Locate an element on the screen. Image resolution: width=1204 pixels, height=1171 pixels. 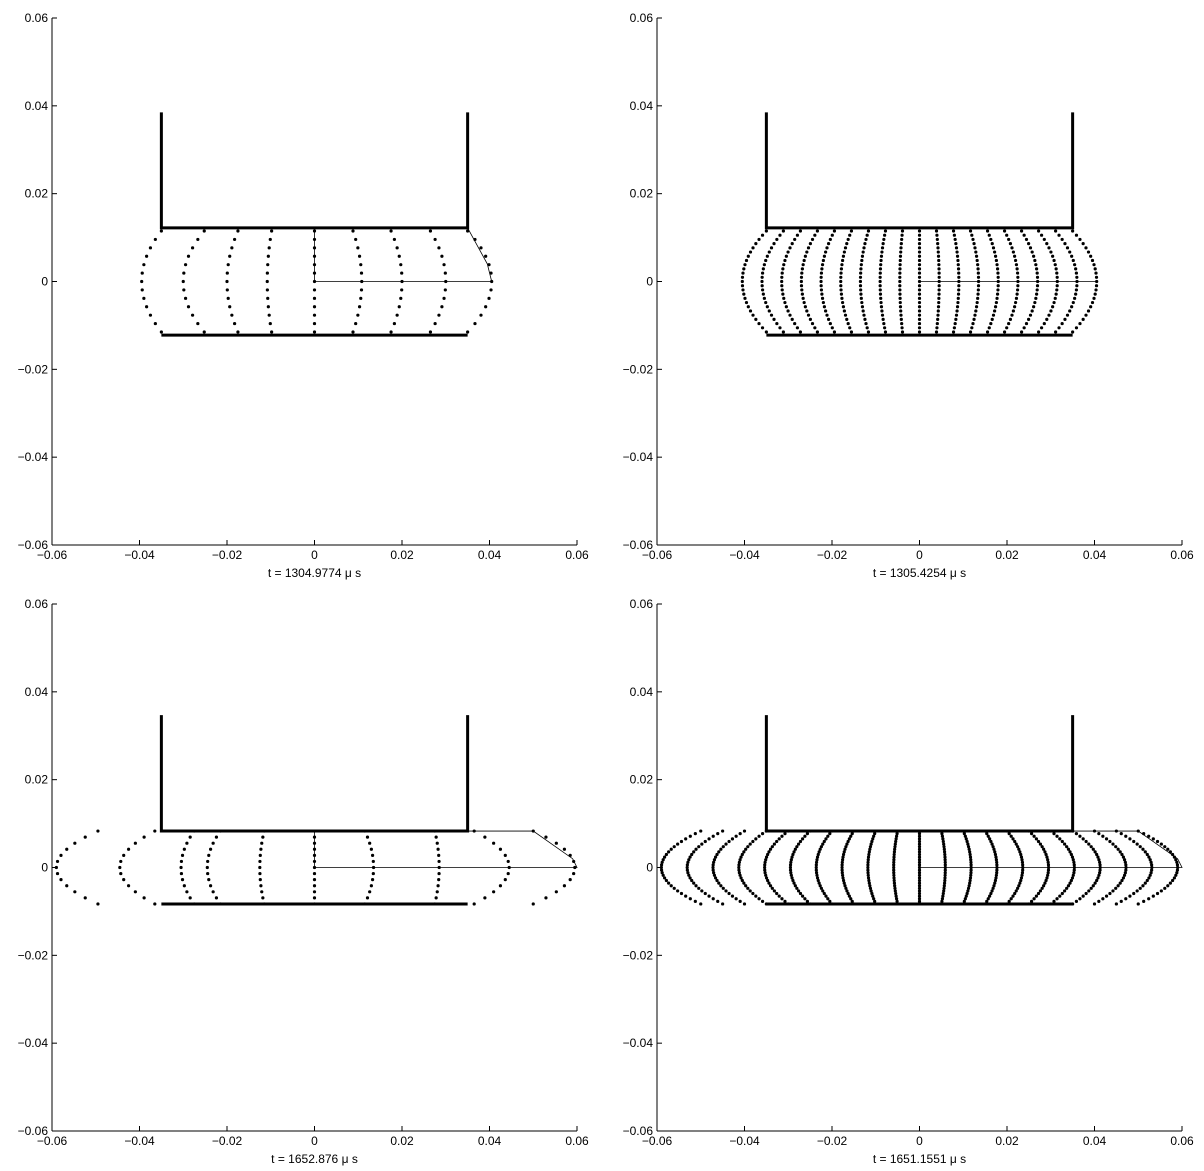
y-tick-label: 0 is located at coordinates (44, 282).